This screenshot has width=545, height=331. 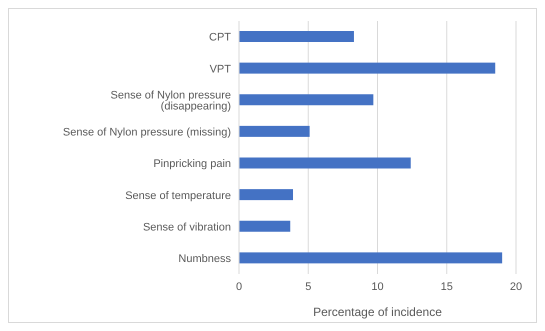 What do you see at coordinates (377, 286) in the screenshot?
I see `x-tick-label: 10` at bounding box center [377, 286].